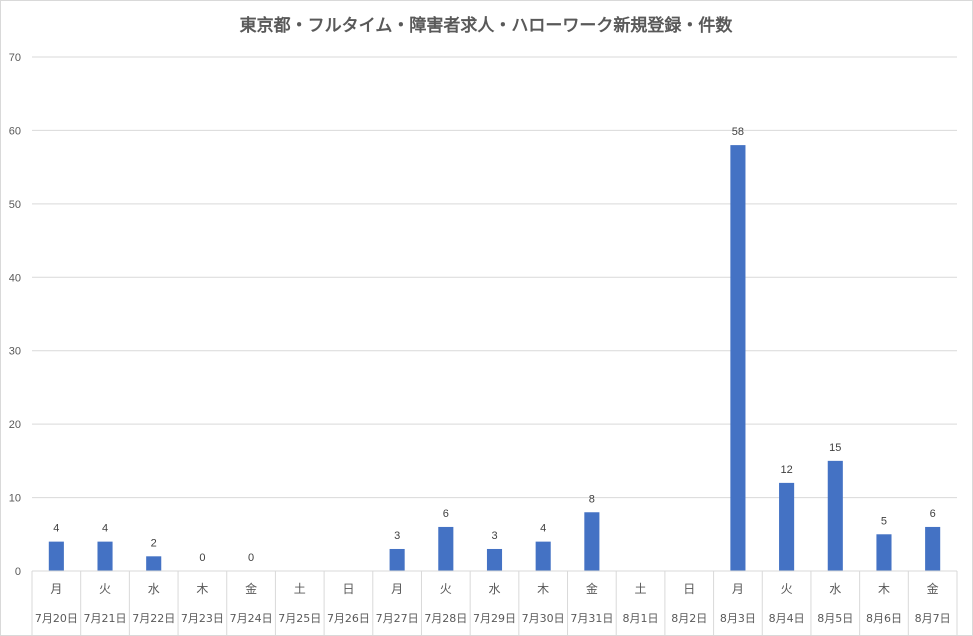 The width and height of the screenshot is (973, 636). Describe the element at coordinates (105, 618) in the screenshot. I see `x-tick-date: 7月21日` at that location.